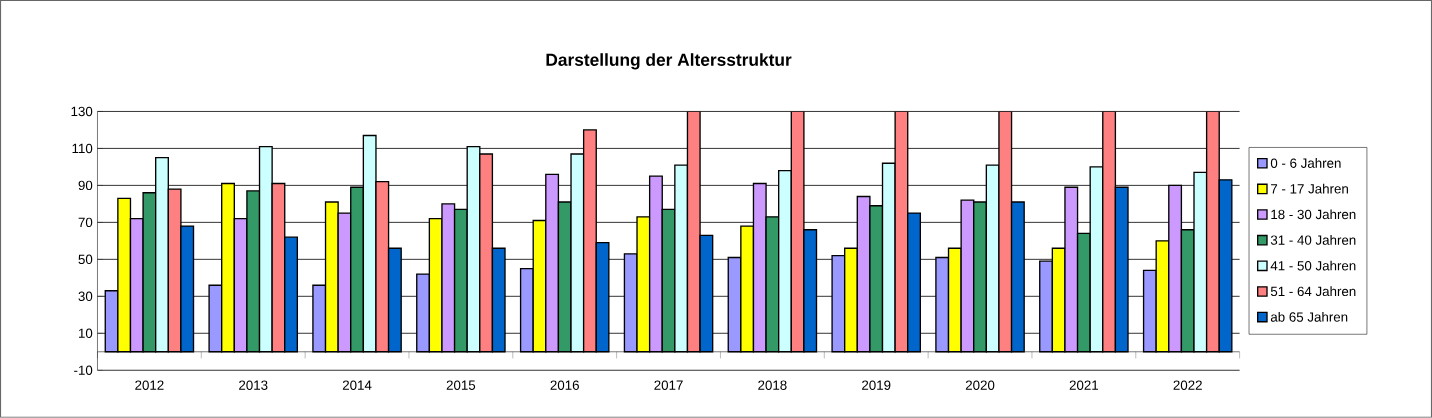 The image size is (1432, 418). What do you see at coordinates (876, 385) in the screenshot?
I see `x-tick-label: 2019` at bounding box center [876, 385].